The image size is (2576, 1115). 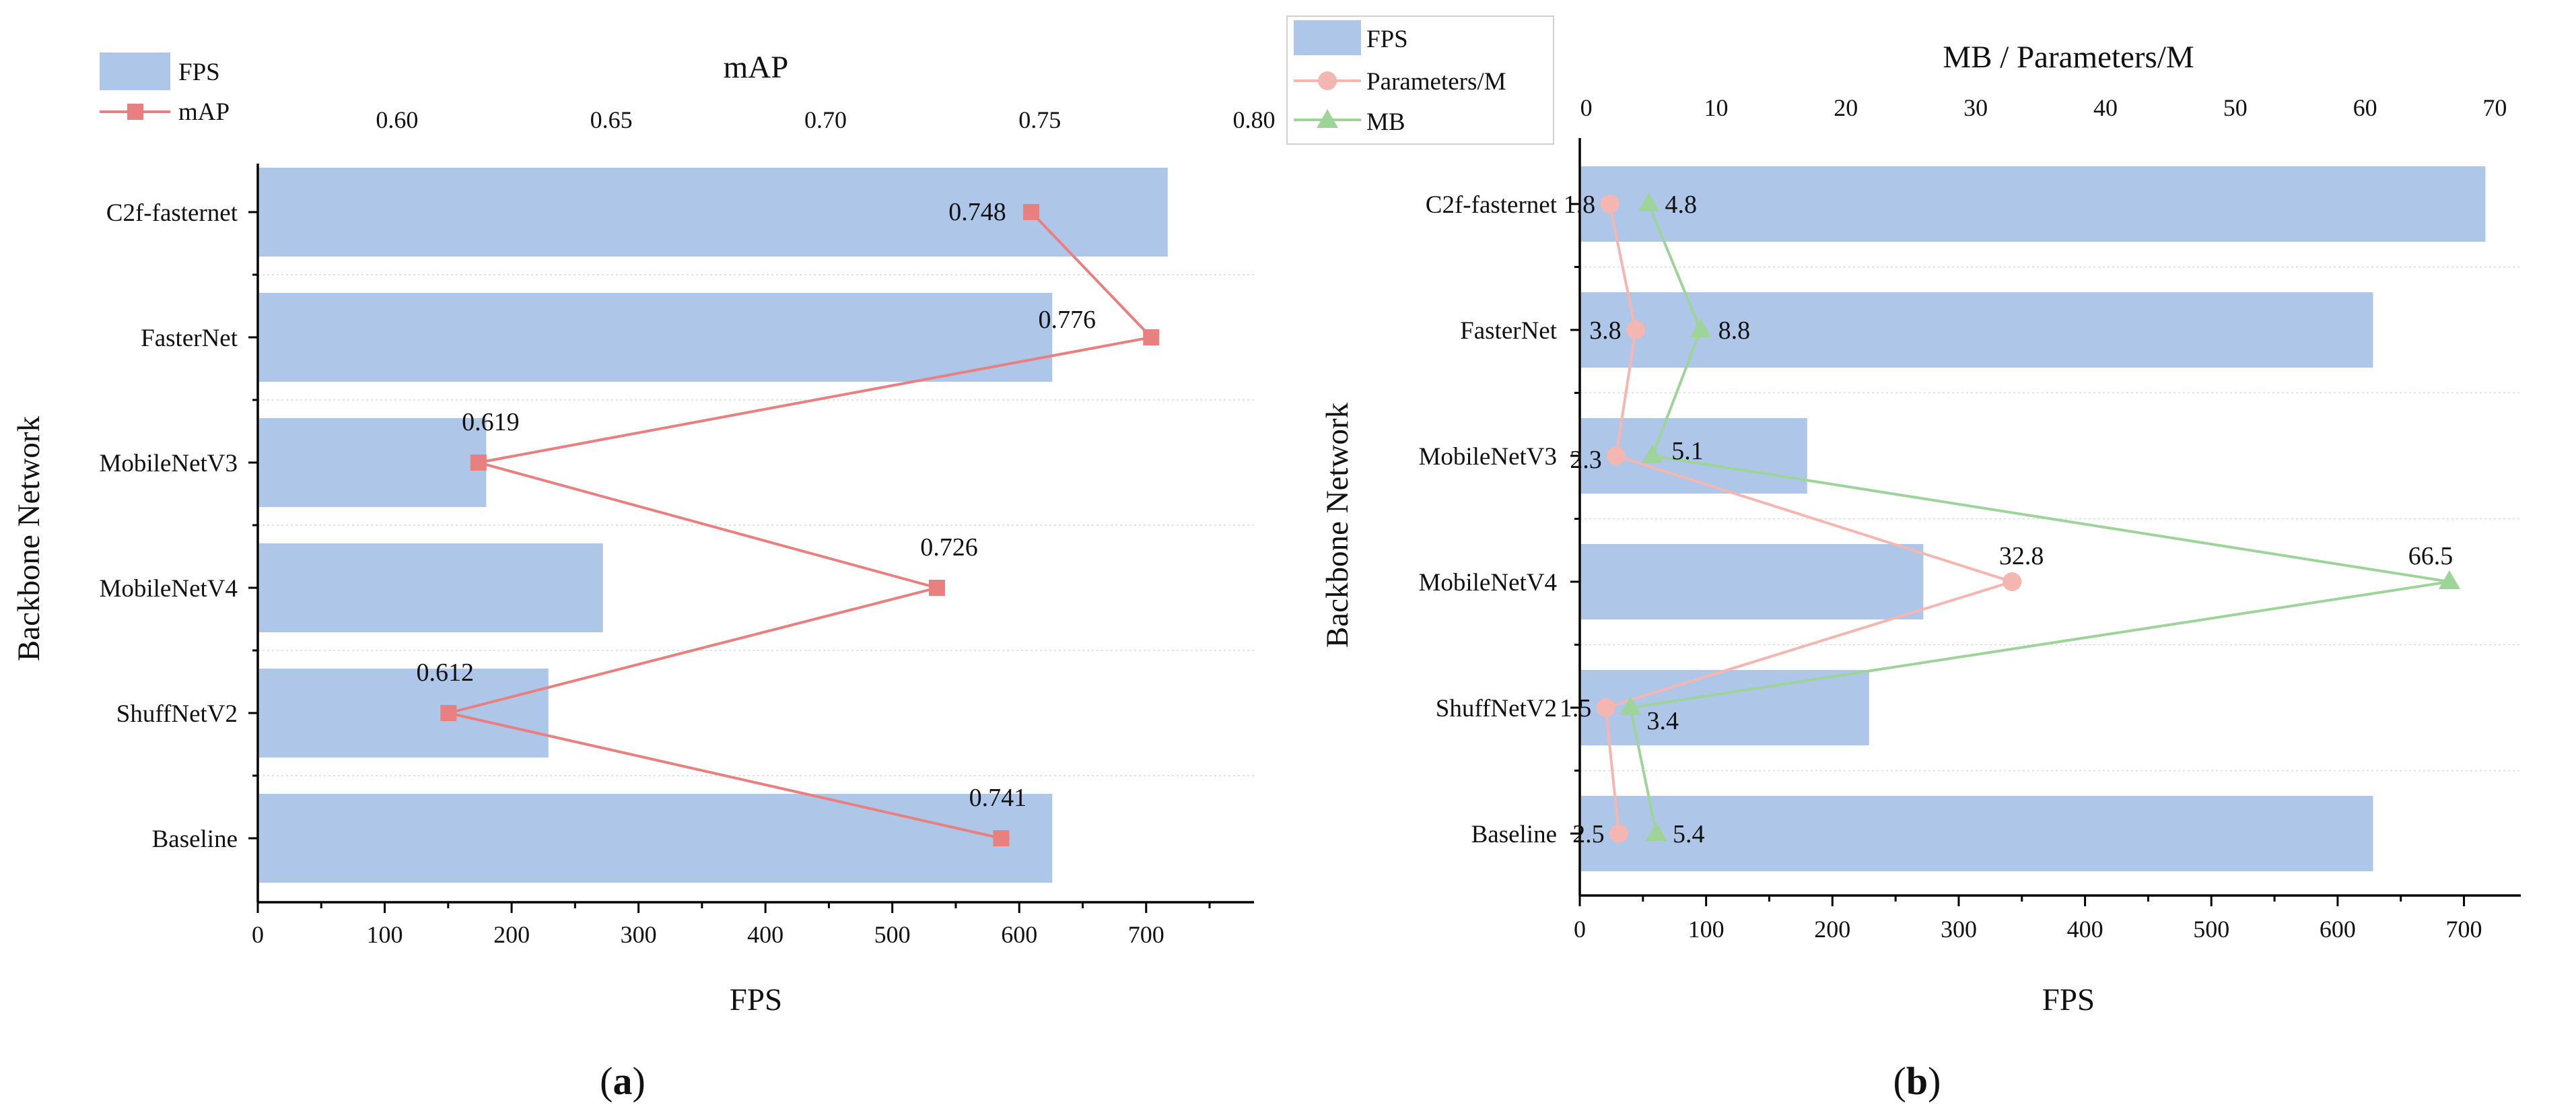 I want to click on chart-a-x-tick-label: 0, so click(x=258, y=934).